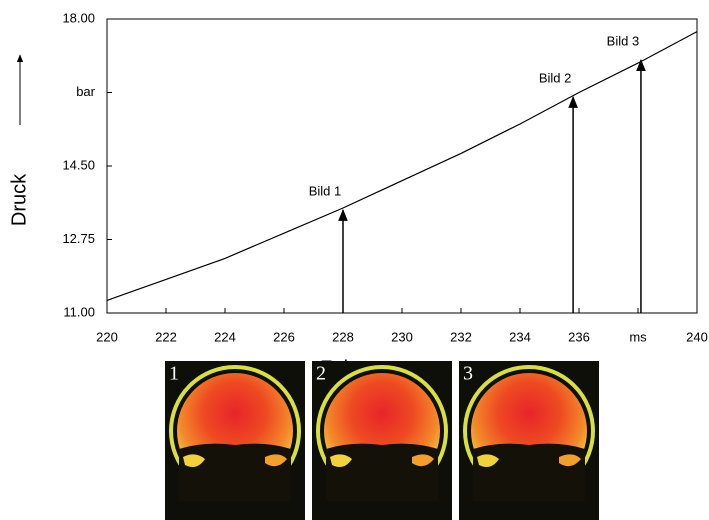 This screenshot has width=709, height=520. What do you see at coordinates (623, 41) in the screenshot?
I see `annotation-label: Bild 3` at bounding box center [623, 41].